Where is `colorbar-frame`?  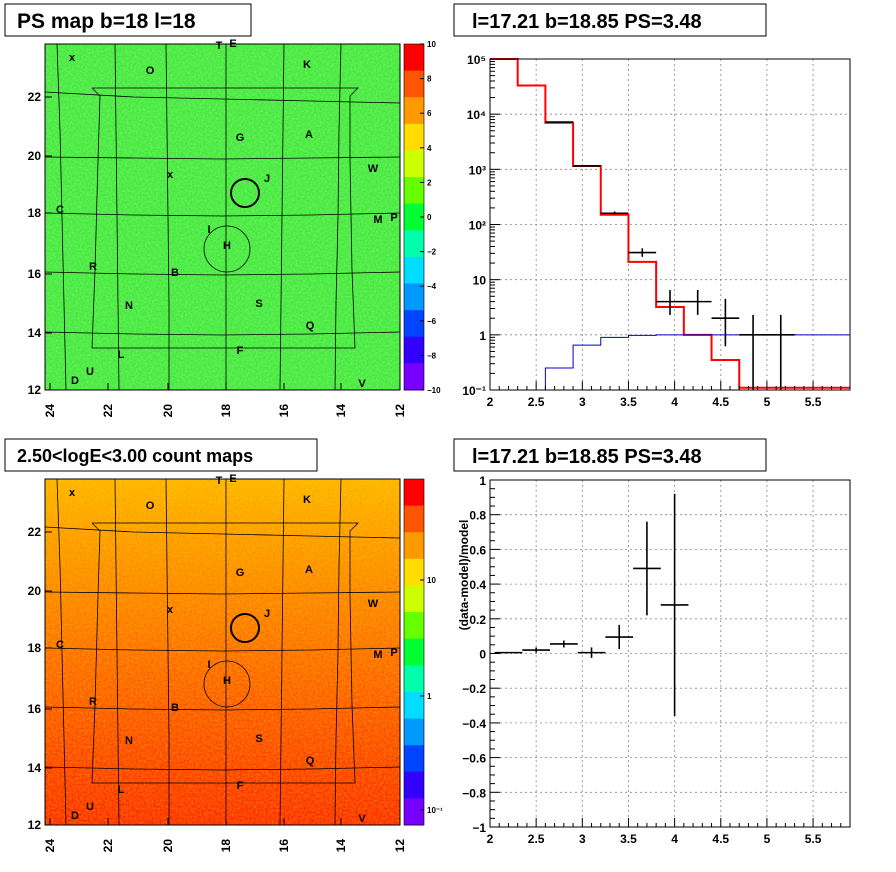
colorbar-frame is located at coordinates (414, 652).